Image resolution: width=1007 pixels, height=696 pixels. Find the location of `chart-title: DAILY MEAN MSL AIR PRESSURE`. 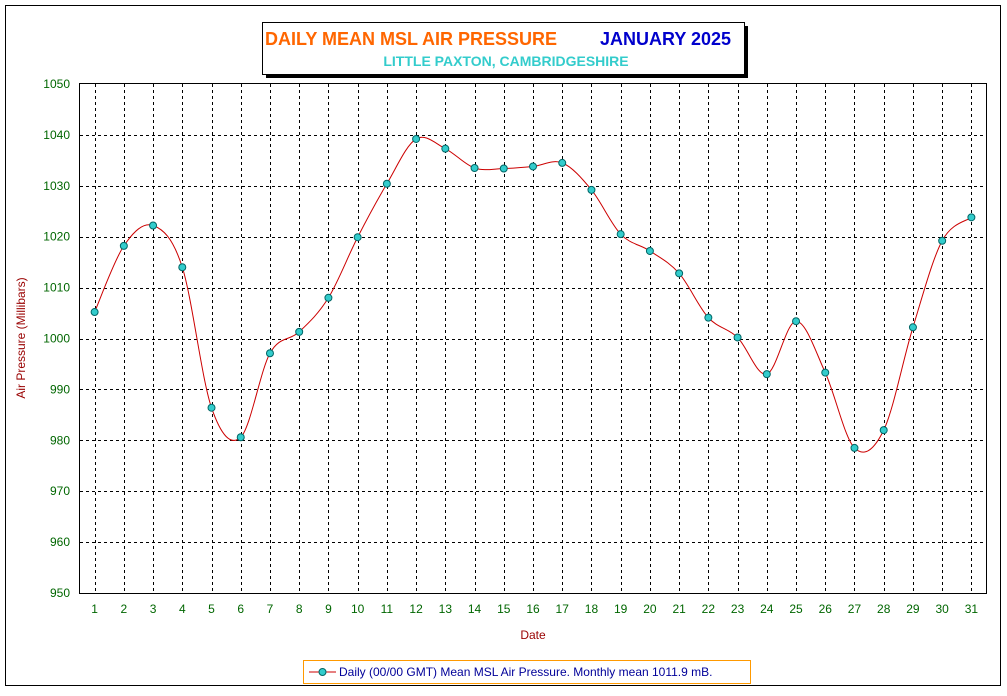

chart-title: DAILY MEAN MSL AIR PRESSURE is located at coordinates (411, 39).